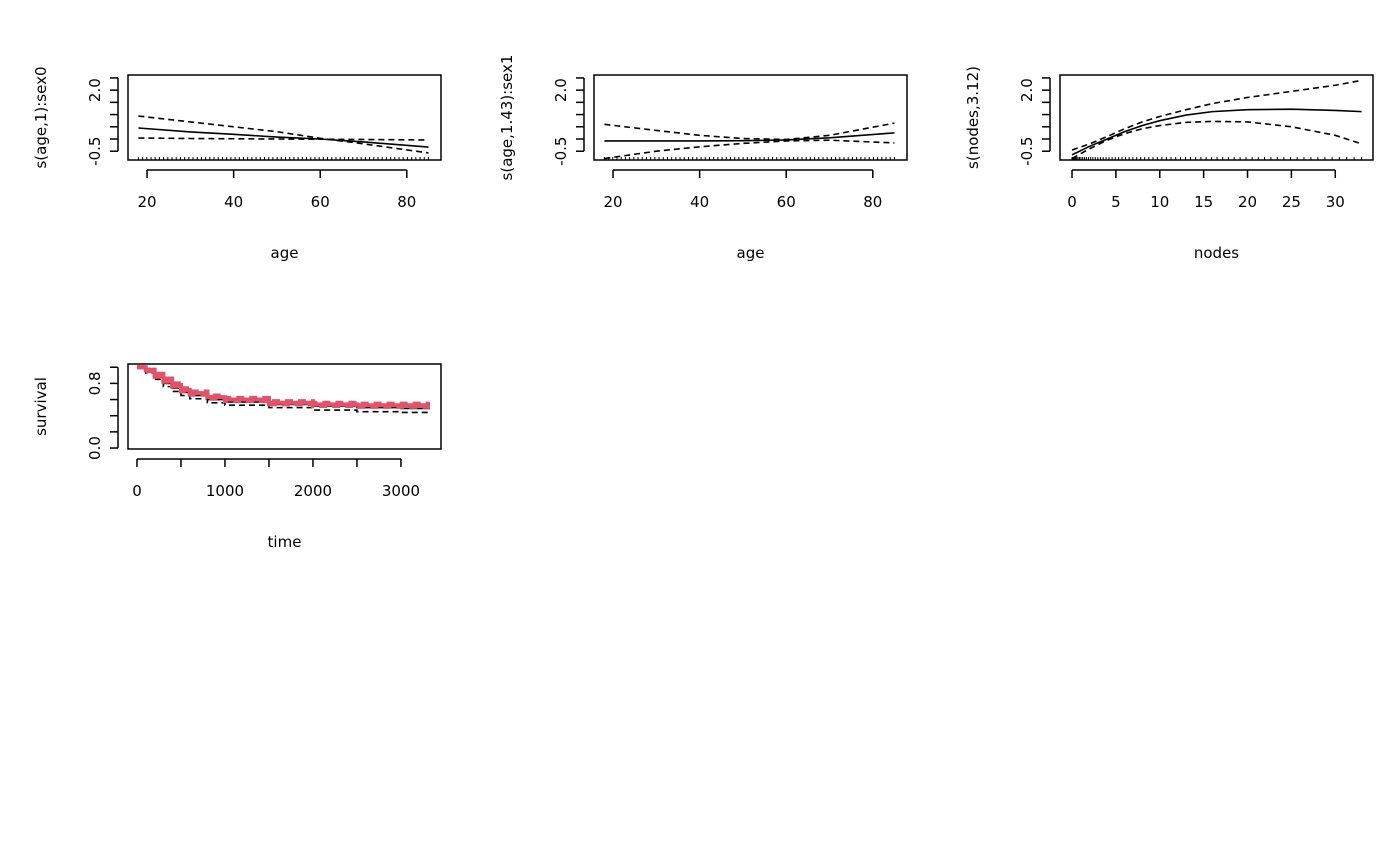  I want to click on x-axis: 0 5 10 15 20 25 30, so click(1206, 190).